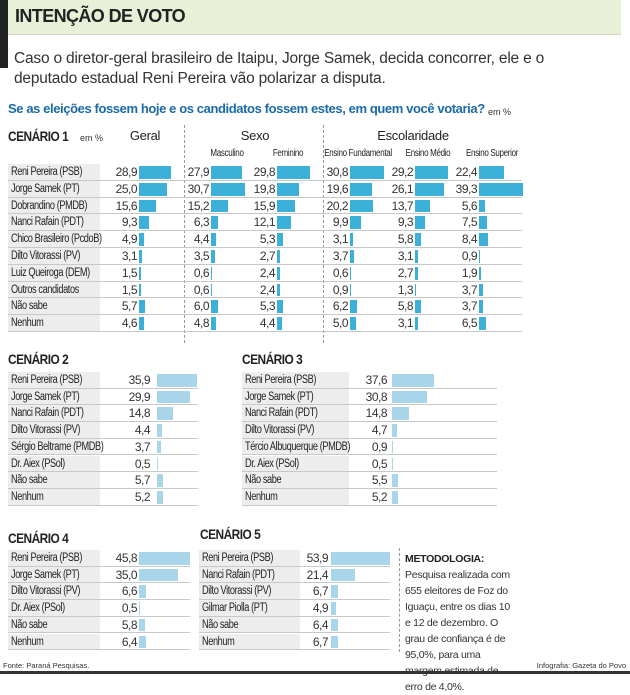 The width and height of the screenshot is (630, 695). What do you see at coordinates (281, 413) in the screenshot?
I see `row-label-text: Nanci Rafain (PDT)` at bounding box center [281, 413].